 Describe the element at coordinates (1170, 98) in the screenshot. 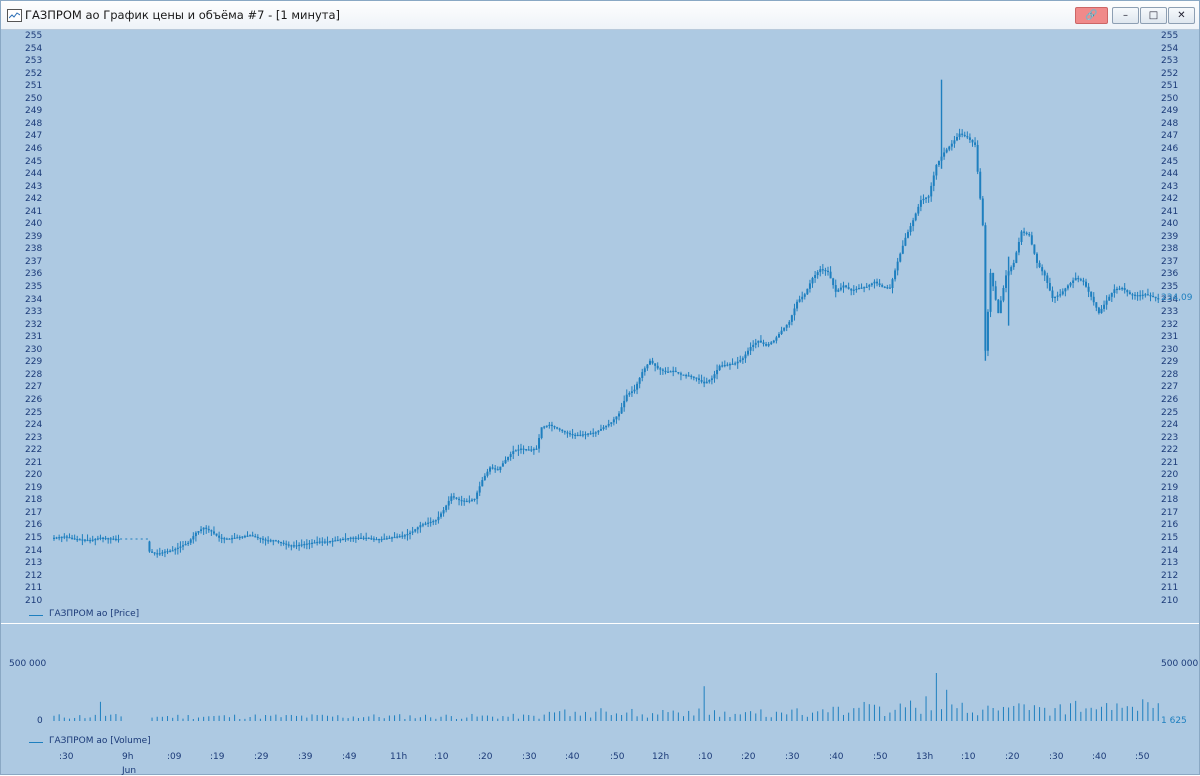

I see `price-tick: 250` at that location.